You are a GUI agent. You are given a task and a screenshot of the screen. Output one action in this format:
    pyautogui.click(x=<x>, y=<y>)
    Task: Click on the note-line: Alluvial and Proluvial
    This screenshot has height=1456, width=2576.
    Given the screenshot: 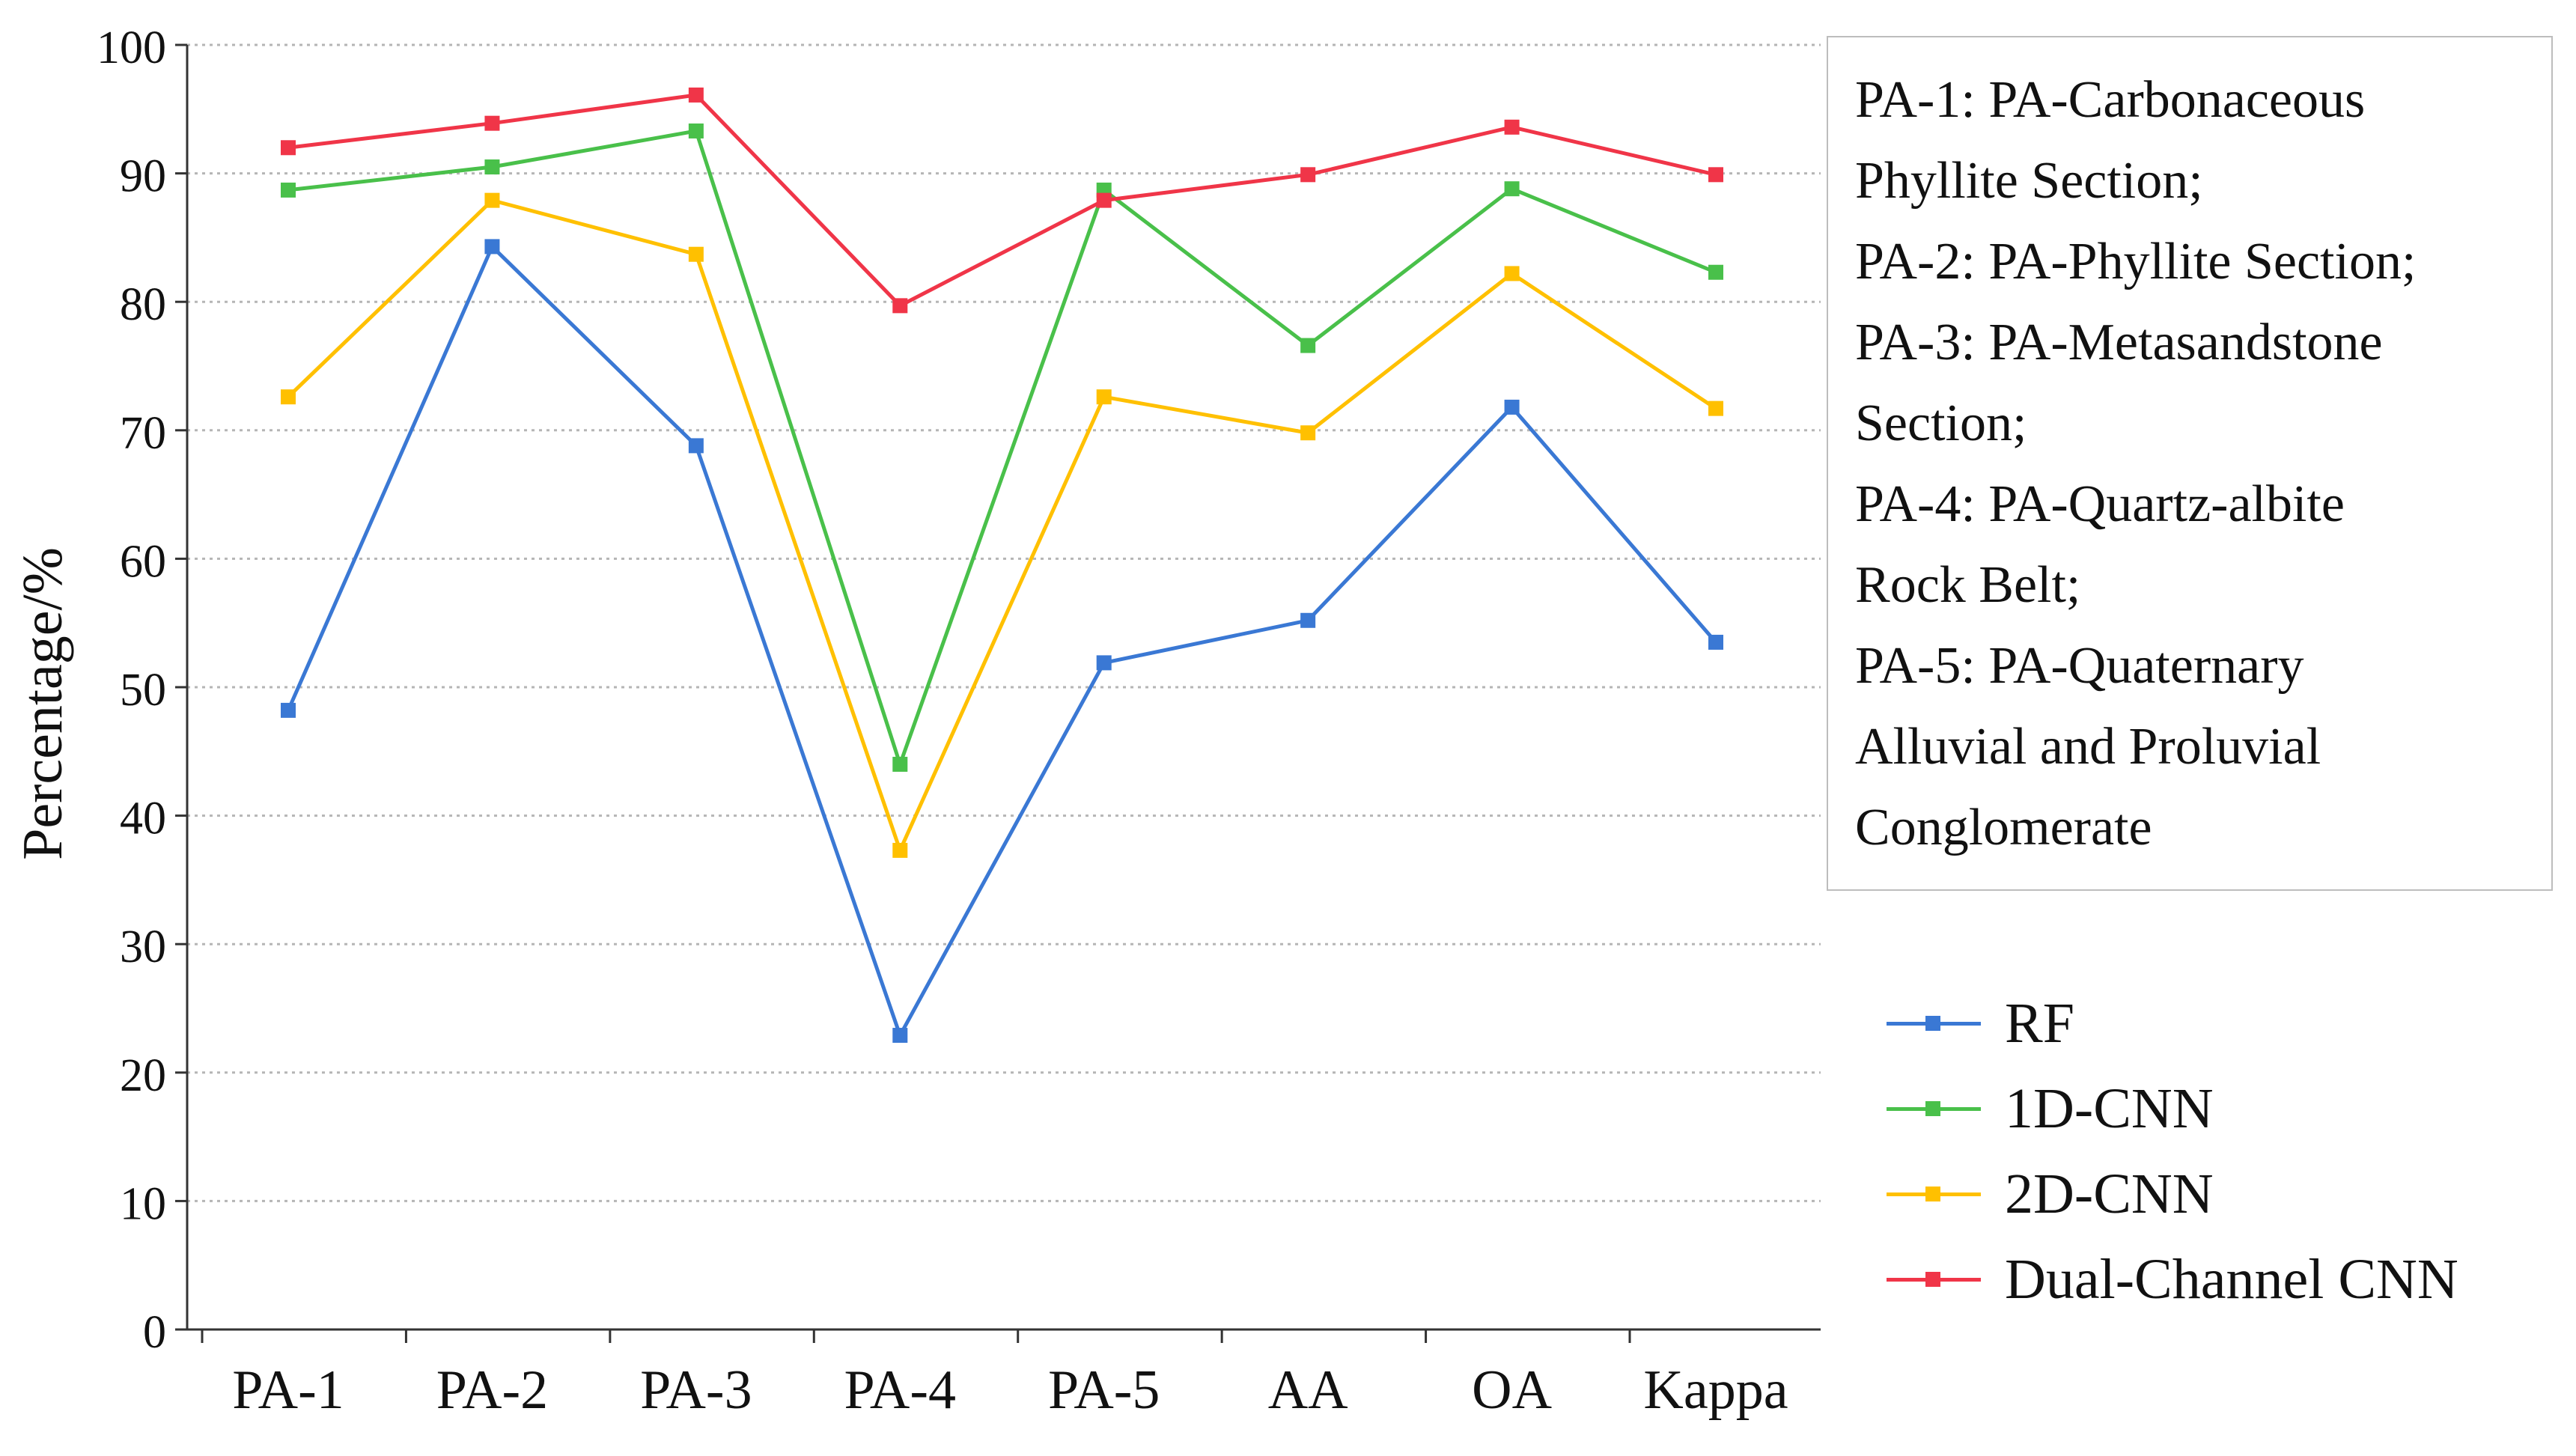 What is the action you would take?
    pyautogui.click(x=2088, y=747)
    